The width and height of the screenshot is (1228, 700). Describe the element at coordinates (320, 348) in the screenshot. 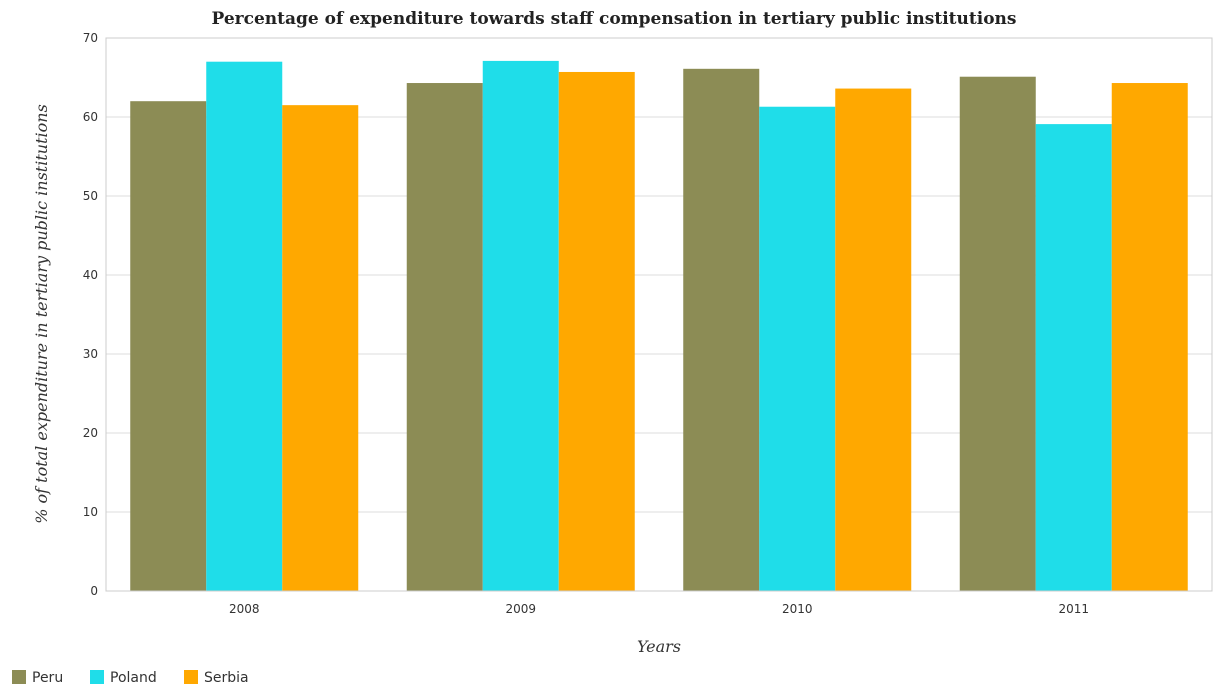

I see `bar-serbia-2008` at that location.